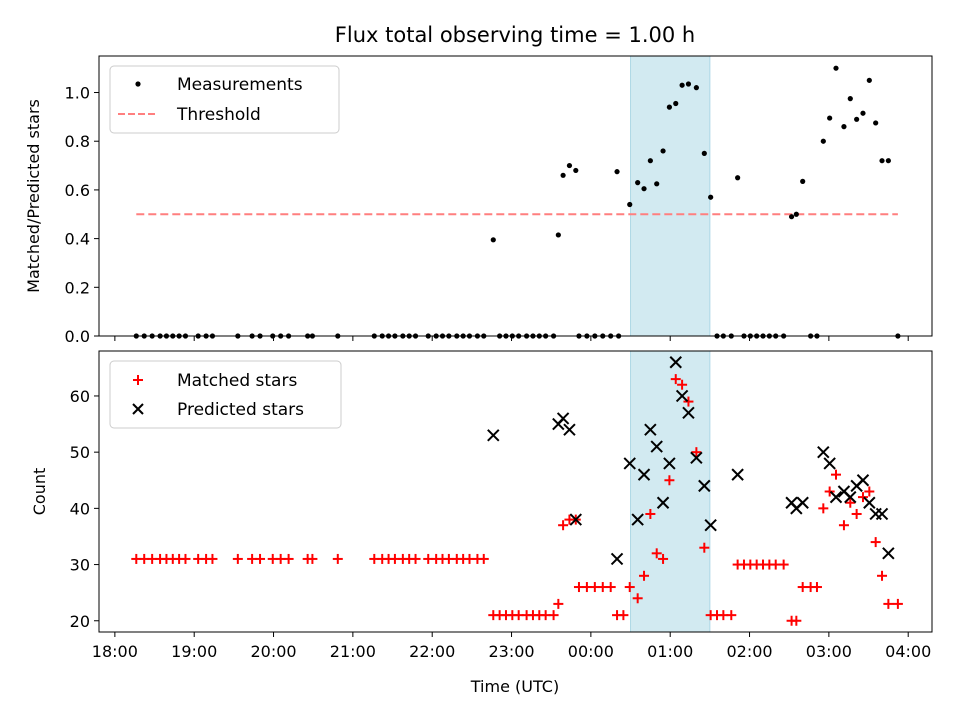 Image resolution: width=960 pixels, height=720 pixels. What do you see at coordinates (432, 651) in the screenshot?
I see `x-tick-label: 22:00` at bounding box center [432, 651].